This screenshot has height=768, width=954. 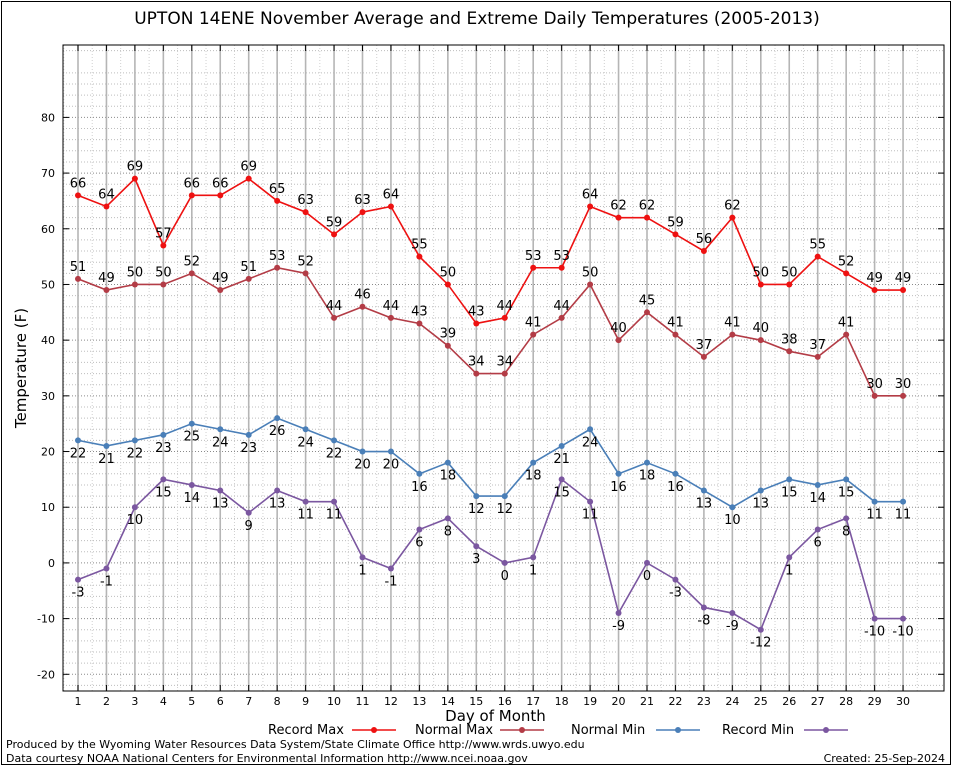 I want to click on normal-min-data-label: 21, so click(x=561, y=459).